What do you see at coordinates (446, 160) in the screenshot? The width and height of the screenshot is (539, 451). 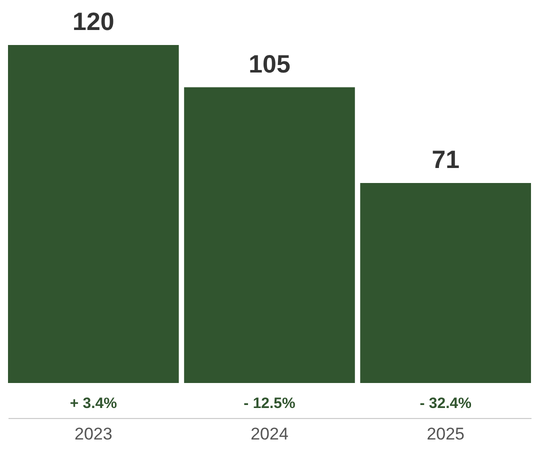 I see `data-label: 71` at bounding box center [446, 160].